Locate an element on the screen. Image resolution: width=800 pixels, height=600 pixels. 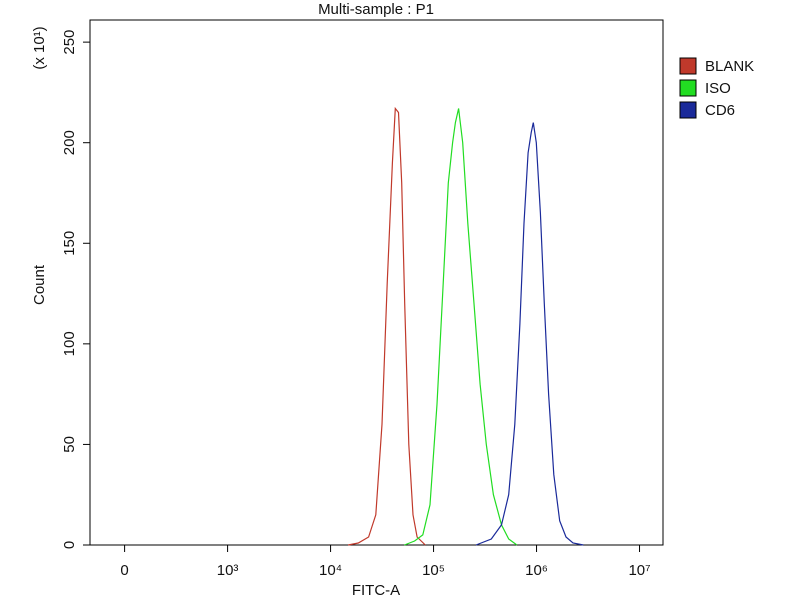
legend-label: CD6 is located at coordinates (720, 110).